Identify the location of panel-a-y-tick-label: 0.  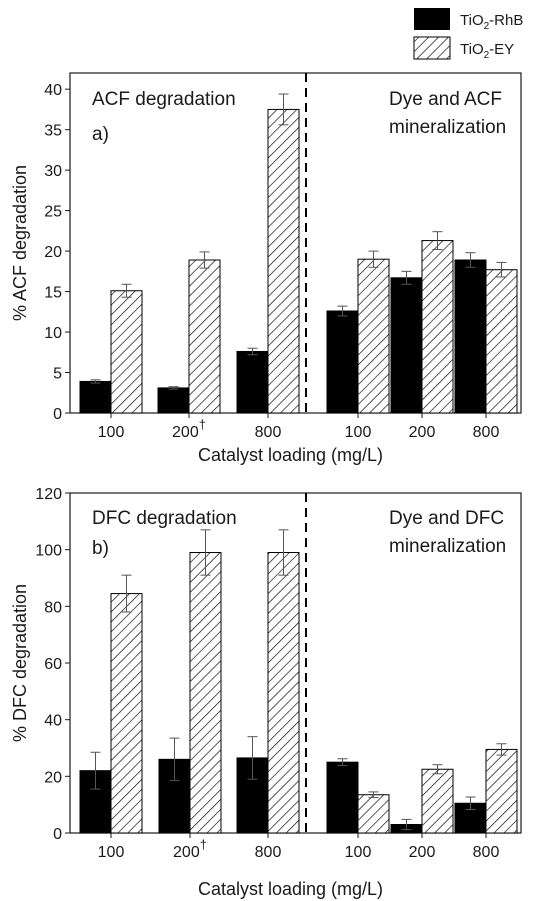
(57, 414).